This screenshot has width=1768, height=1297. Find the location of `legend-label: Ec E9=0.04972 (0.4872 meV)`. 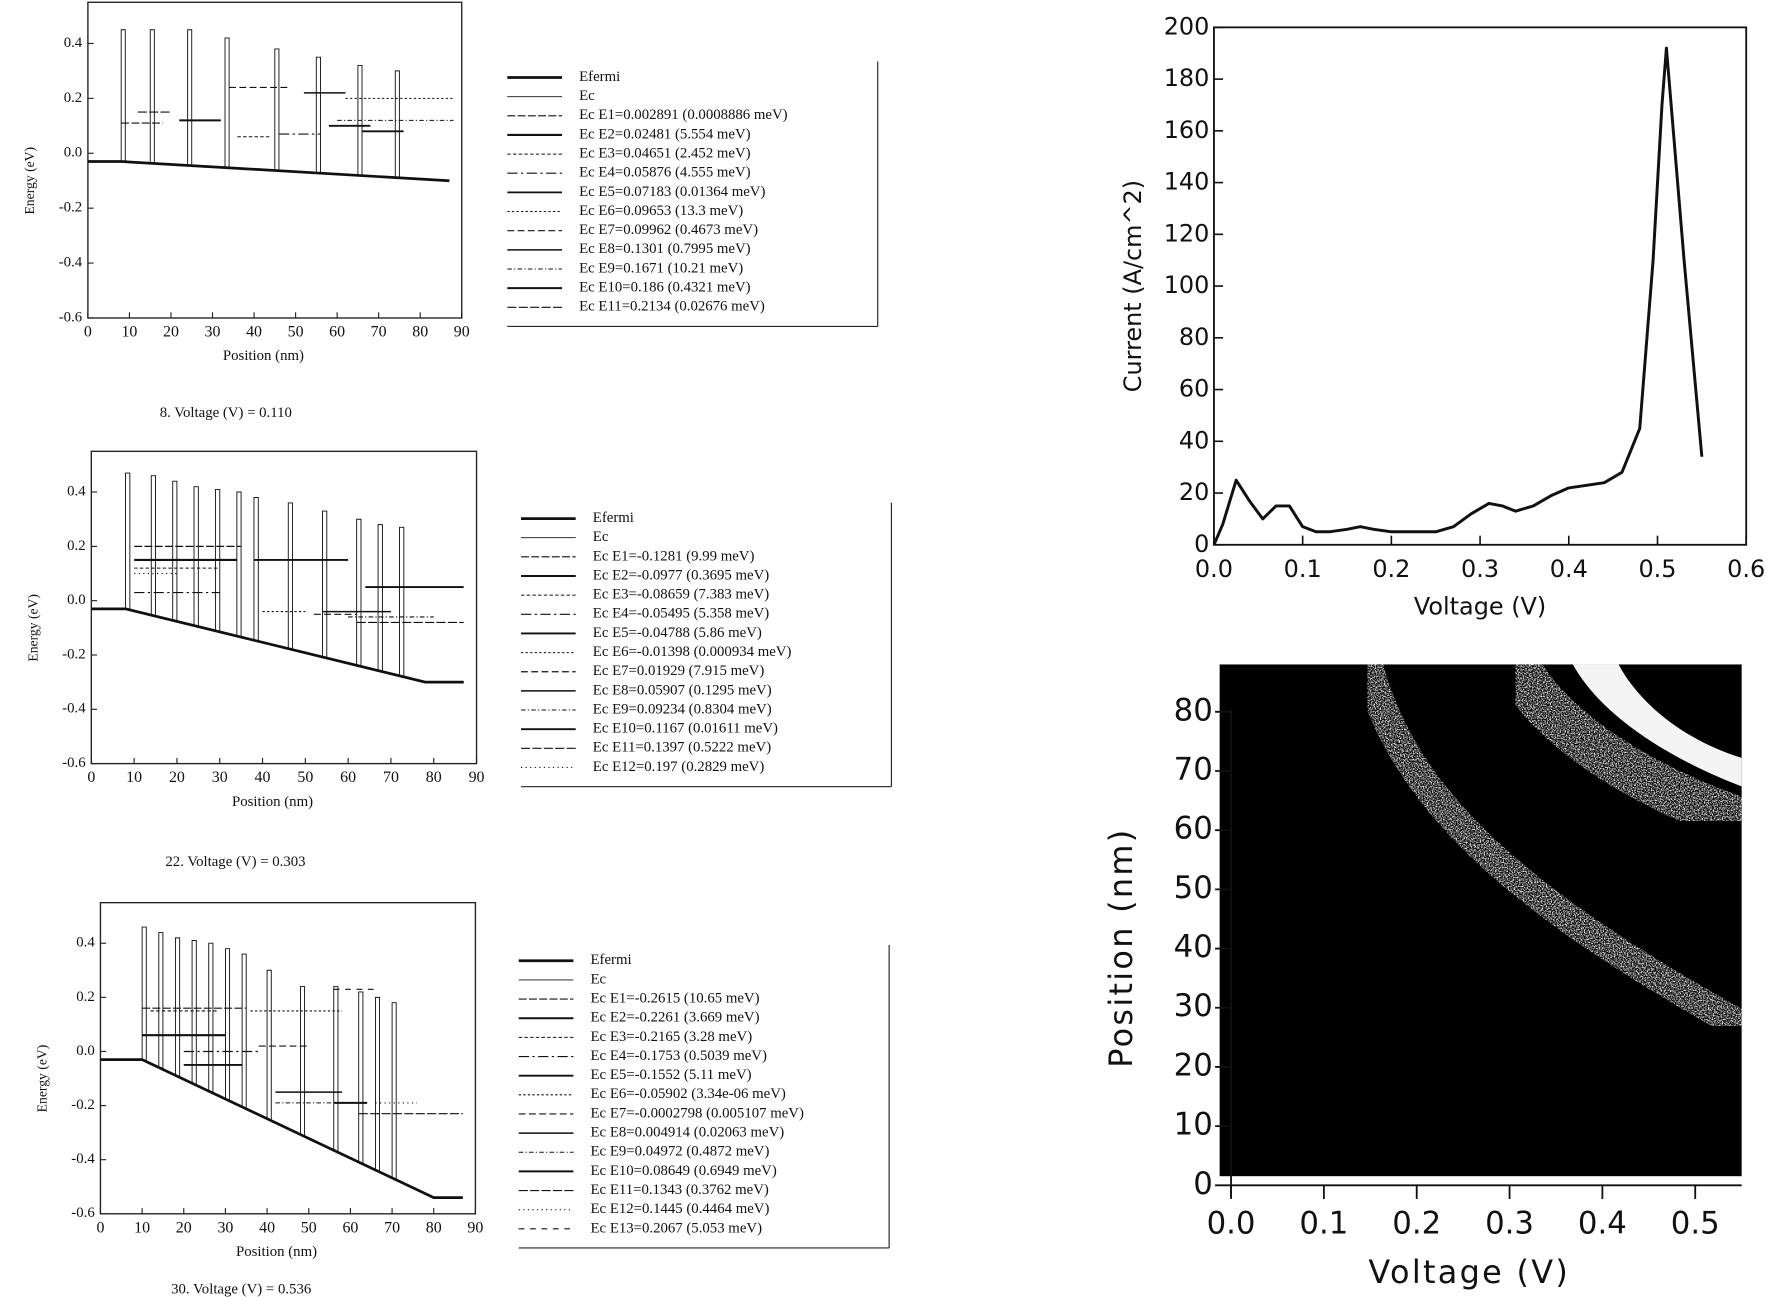

legend-label: Ec E9=0.04972 (0.4872 meV) is located at coordinates (680, 1152).